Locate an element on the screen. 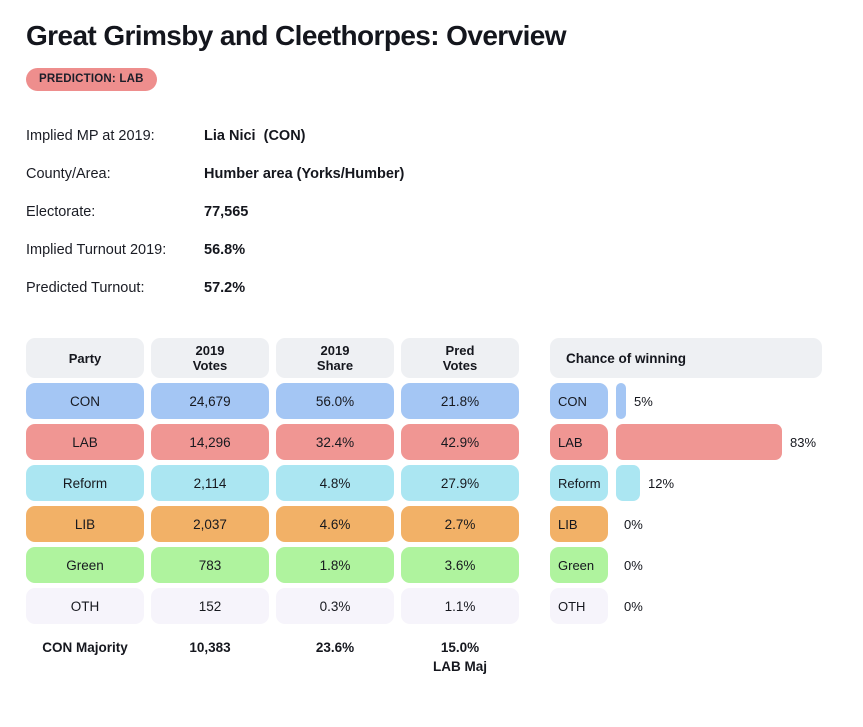 The image size is (863, 727). chance-party-cell: LIB is located at coordinates (579, 524).